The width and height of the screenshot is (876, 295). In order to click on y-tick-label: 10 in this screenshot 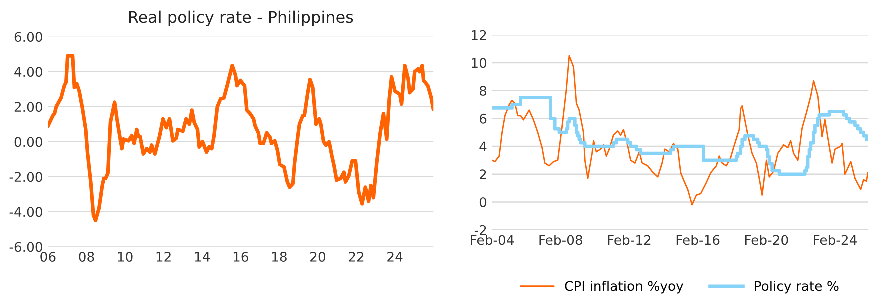, I will do `click(479, 63)`.